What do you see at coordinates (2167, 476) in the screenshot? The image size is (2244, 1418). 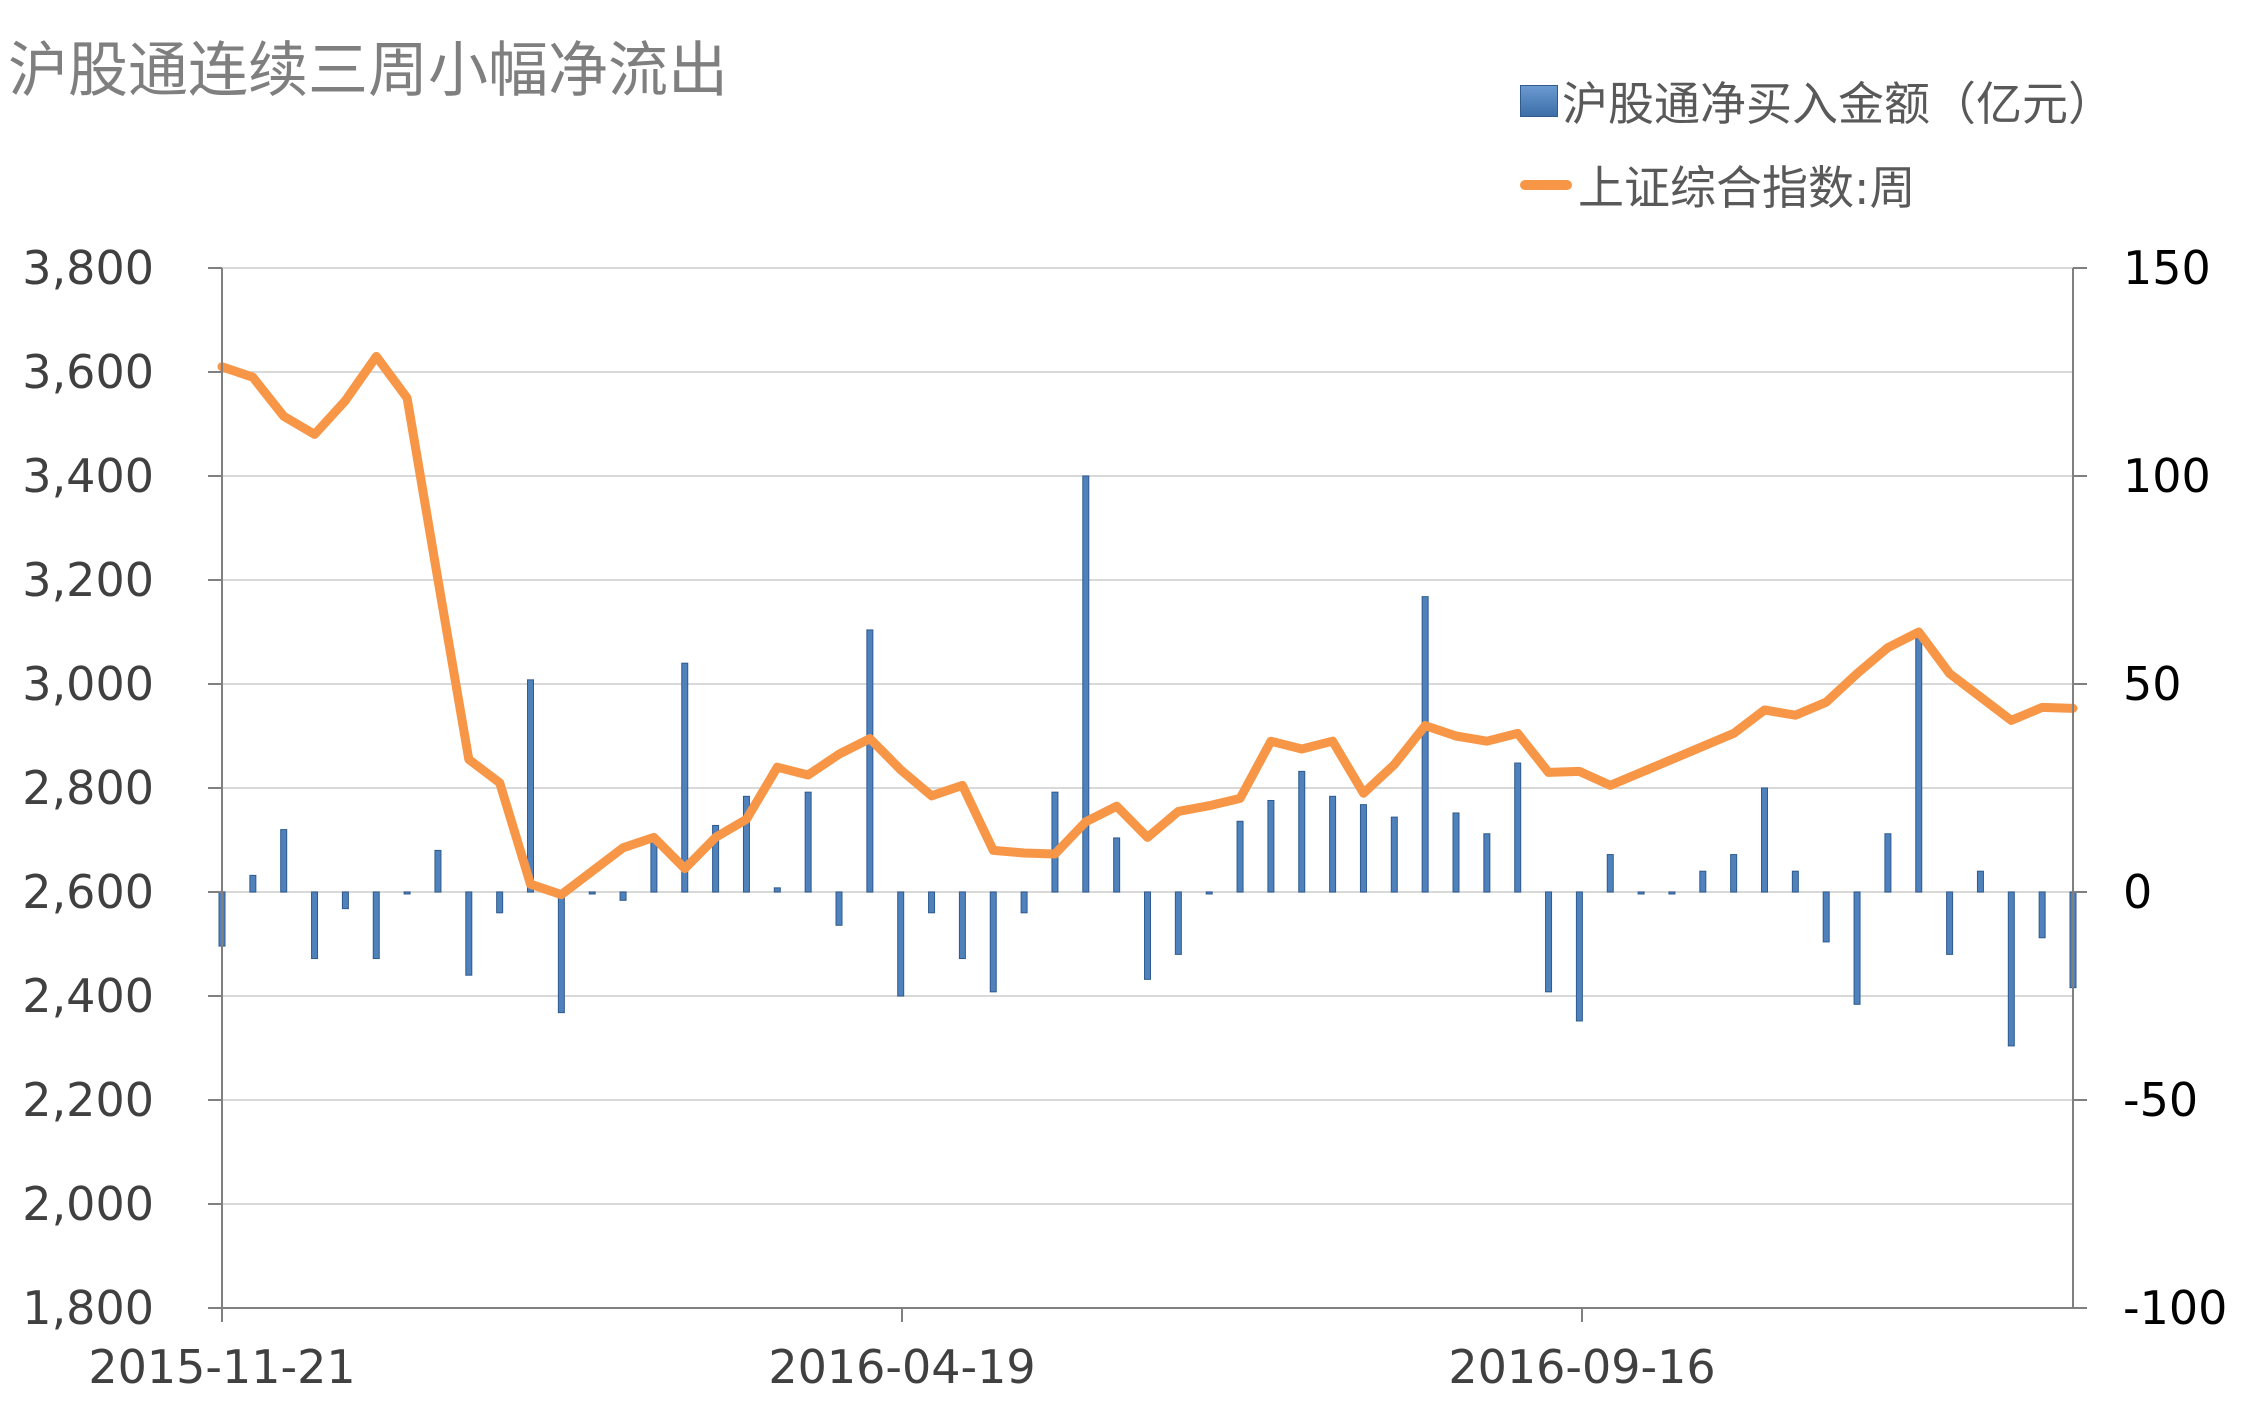 I see `right-tick-label: 100` at bounding box center [2167, 476].